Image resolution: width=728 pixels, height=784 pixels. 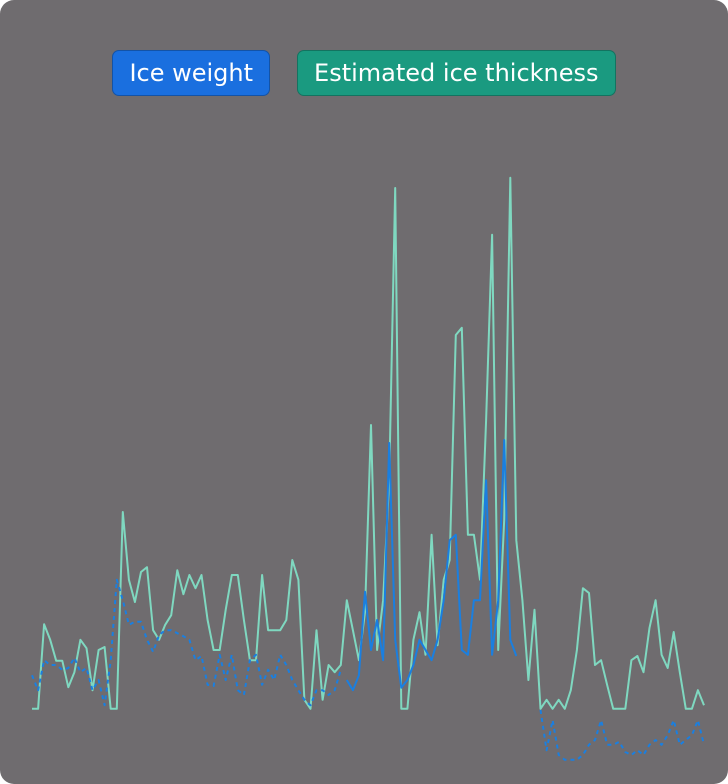 What do you see at coordinates (456, 73) in the screenshot?
I see `legend-button: Estimated ice thickness` at bounding box center [456, 73].